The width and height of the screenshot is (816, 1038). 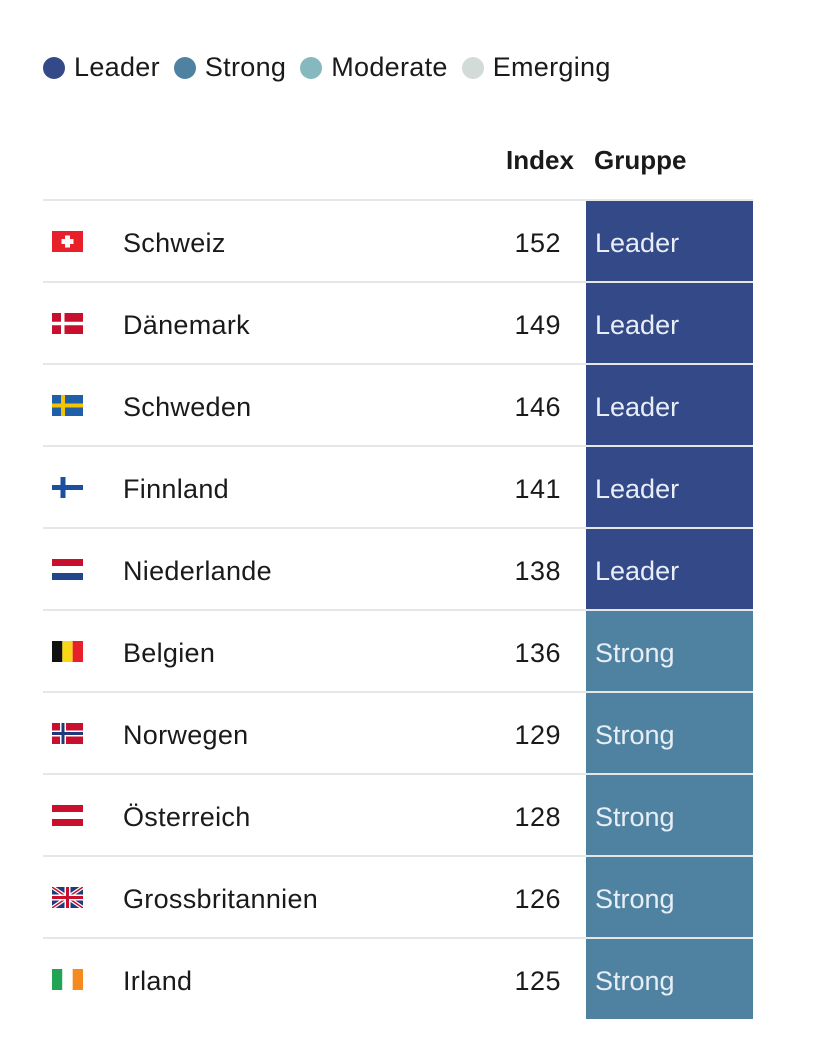 I want to click on legend-label: Emerging, so click(x=551, y=67).